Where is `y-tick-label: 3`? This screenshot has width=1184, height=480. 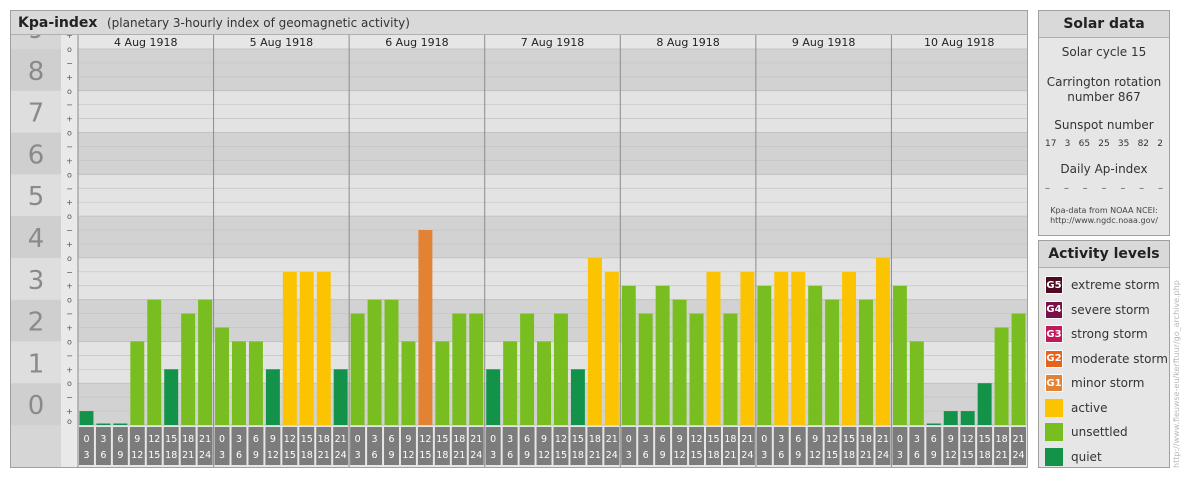
y-tick-label: 3 is located at coordinates (36, 281).